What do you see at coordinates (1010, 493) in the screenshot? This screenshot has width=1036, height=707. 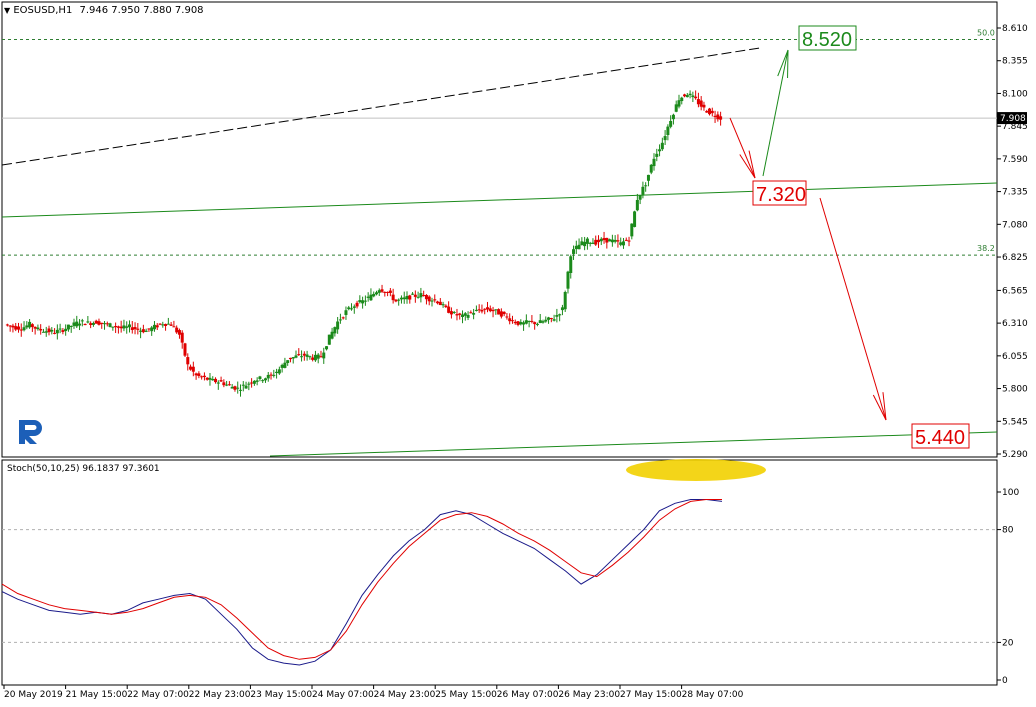 I see `stoch-tick-label: 100` at bounding box center [1010, 493].